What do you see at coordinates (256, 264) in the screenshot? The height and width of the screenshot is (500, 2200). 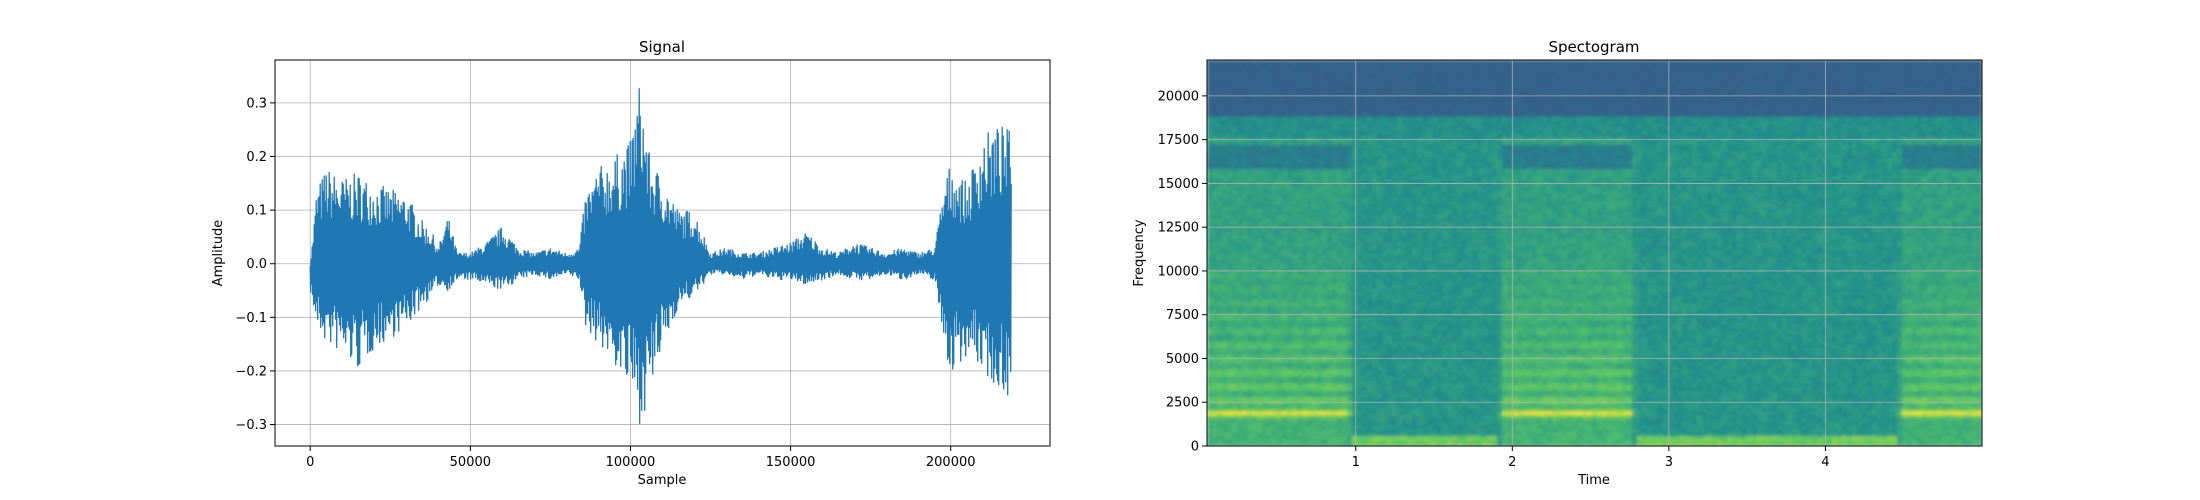 I see `signal-y-tick-label: 0.0` at bounding box center [256, 264].